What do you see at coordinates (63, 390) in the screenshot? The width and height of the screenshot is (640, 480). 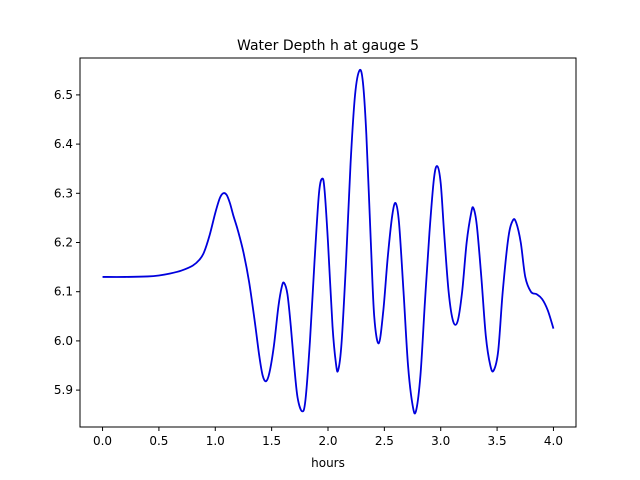 I see `y-tick-label: 5.9` at bounding box center [63, 390].